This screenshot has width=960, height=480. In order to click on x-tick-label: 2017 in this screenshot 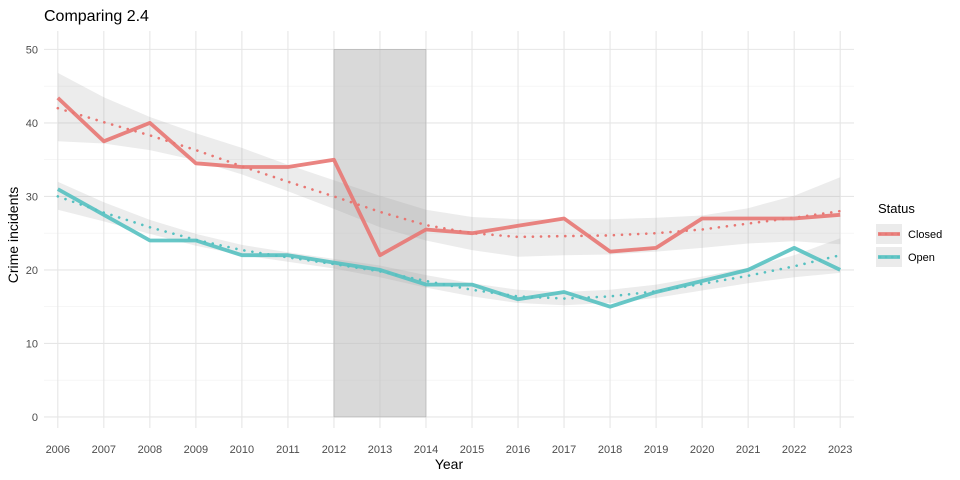, I will do `click(564, 450)`.